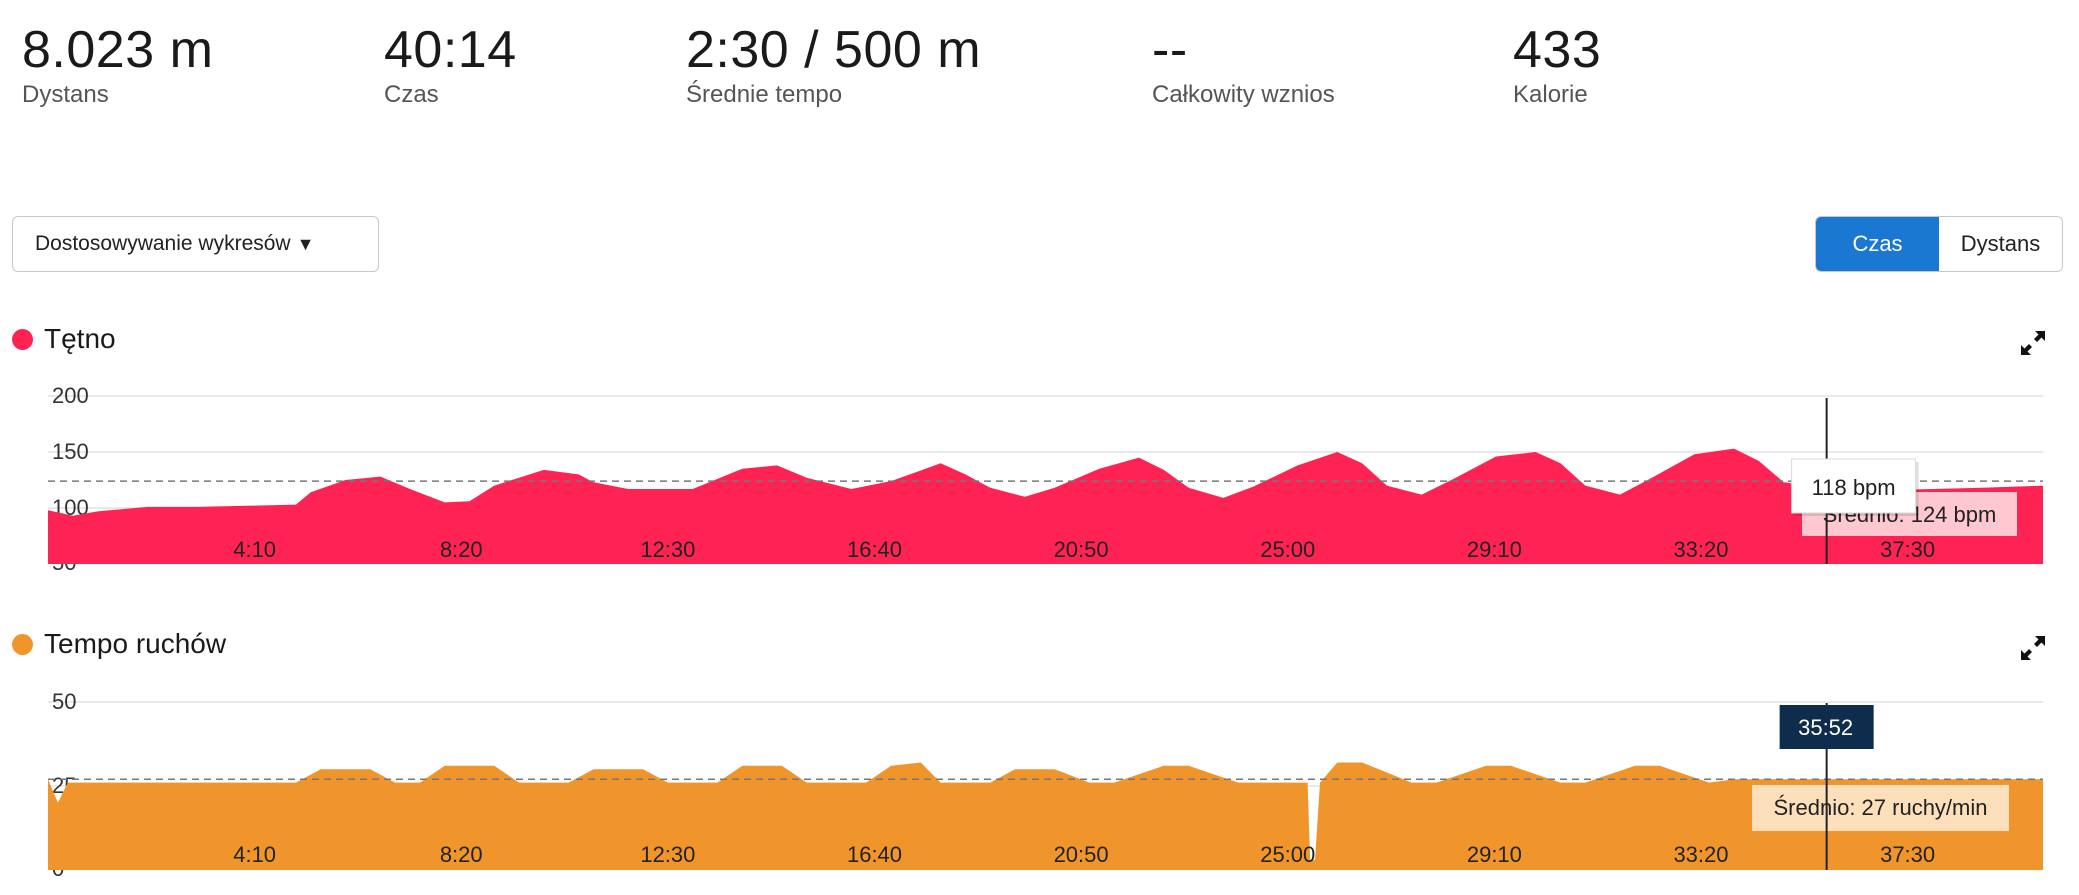 This screenshot has height=895, width=2079. What do you see at coordinates (163, 243) in the screenshot?
I see `dropdown-label: Dostosowywanie wykresów` at bounding box center [163, 243].